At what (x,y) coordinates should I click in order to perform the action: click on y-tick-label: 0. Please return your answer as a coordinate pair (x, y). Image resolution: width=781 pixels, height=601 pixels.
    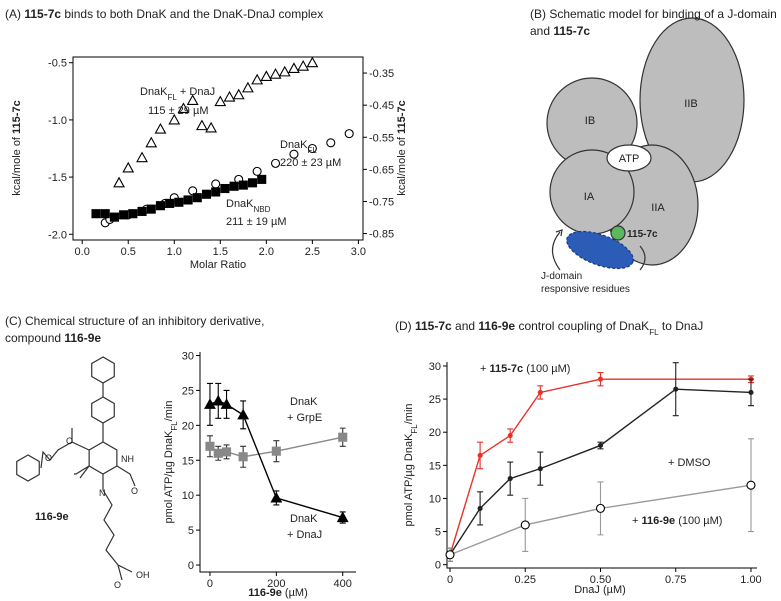
    Looking at the image, I should click on (191, 566).